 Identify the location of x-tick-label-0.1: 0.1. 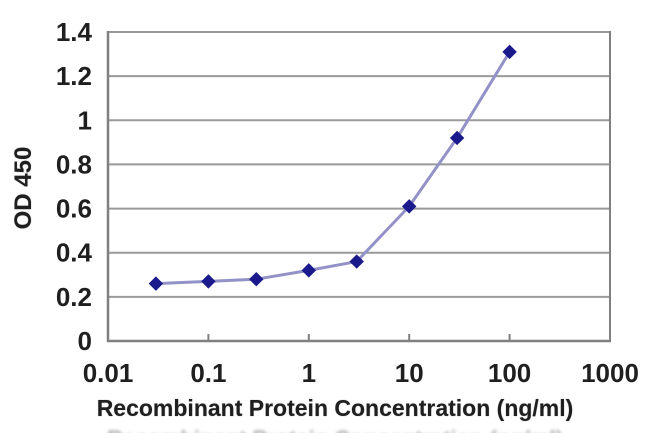
(208, 373).